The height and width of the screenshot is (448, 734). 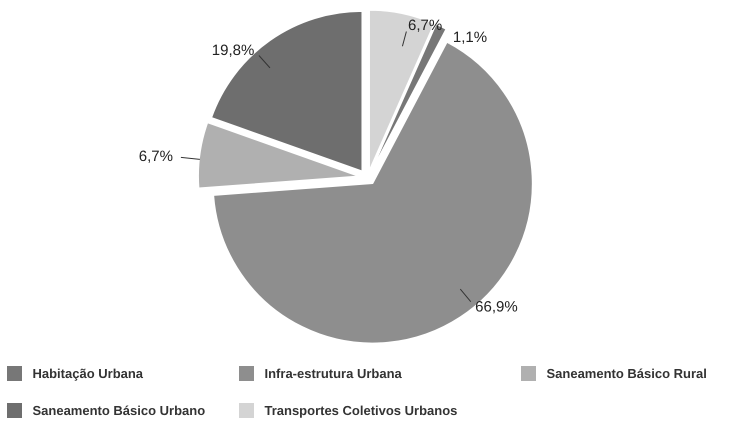 I want to click on data-label: 66,9%, so click(x=496, y=307).